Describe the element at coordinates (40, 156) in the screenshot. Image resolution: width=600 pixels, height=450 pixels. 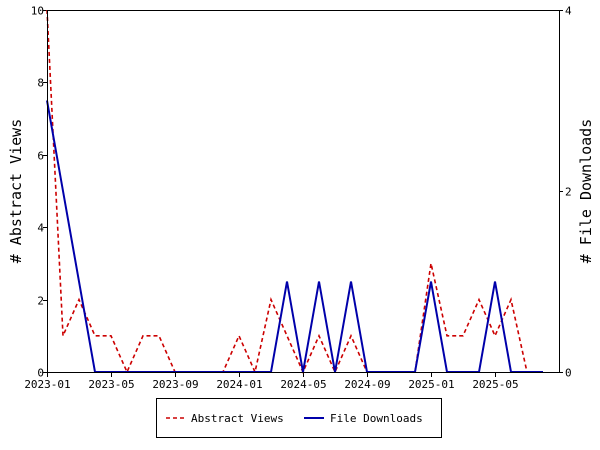
I see `y-left-tick-label: 6` at that location.